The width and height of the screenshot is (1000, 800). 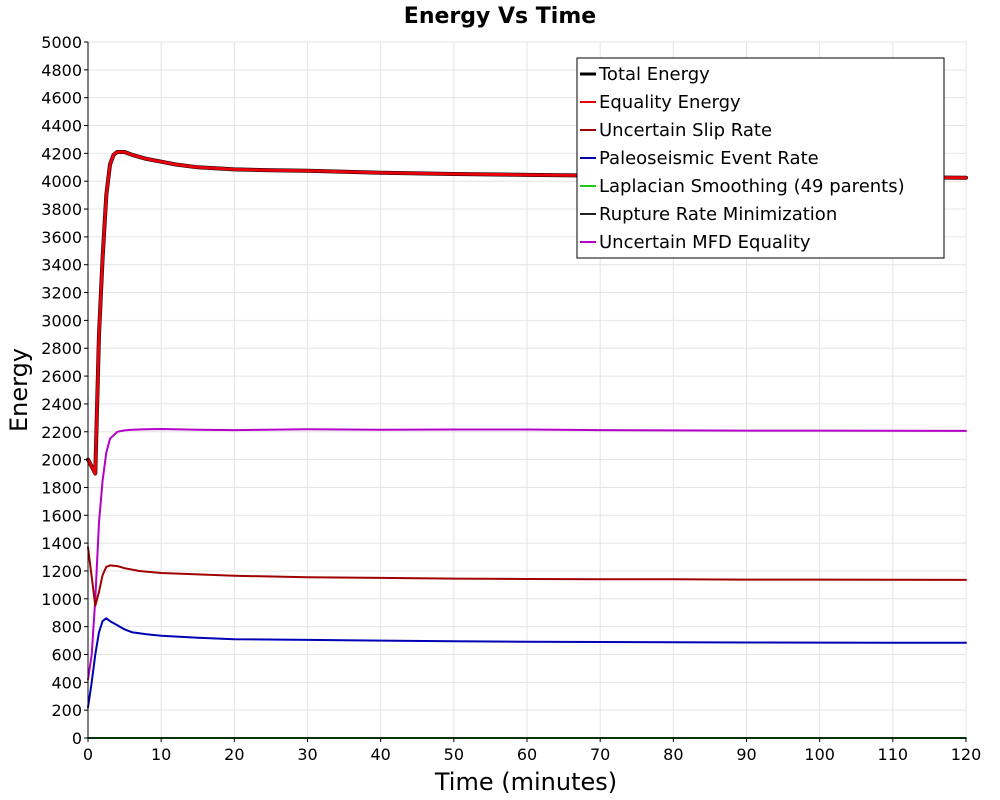 What do you see at coordinates (61, 348) in the screenshot?
I see `y-tick-label-14: 2800` at bounding box center [61, 348].